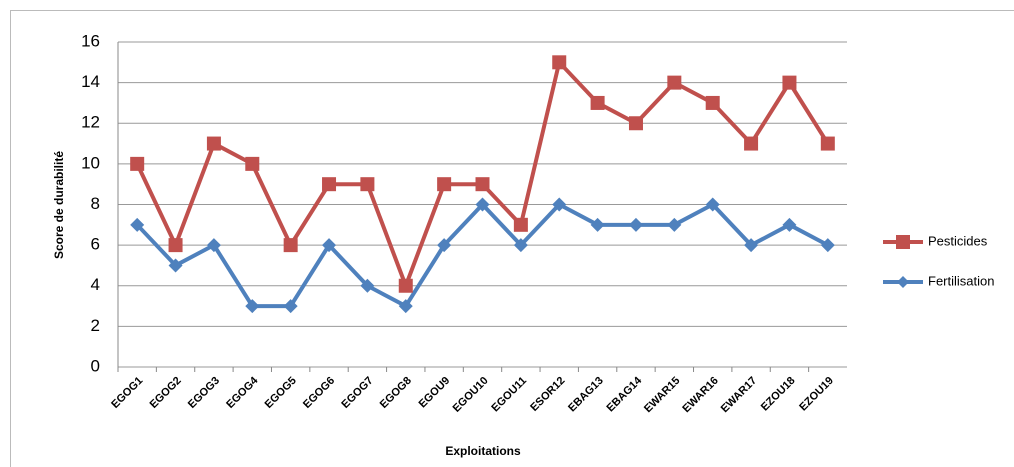  I want to click on legend-label: Fertilisation, so click(961, 280).